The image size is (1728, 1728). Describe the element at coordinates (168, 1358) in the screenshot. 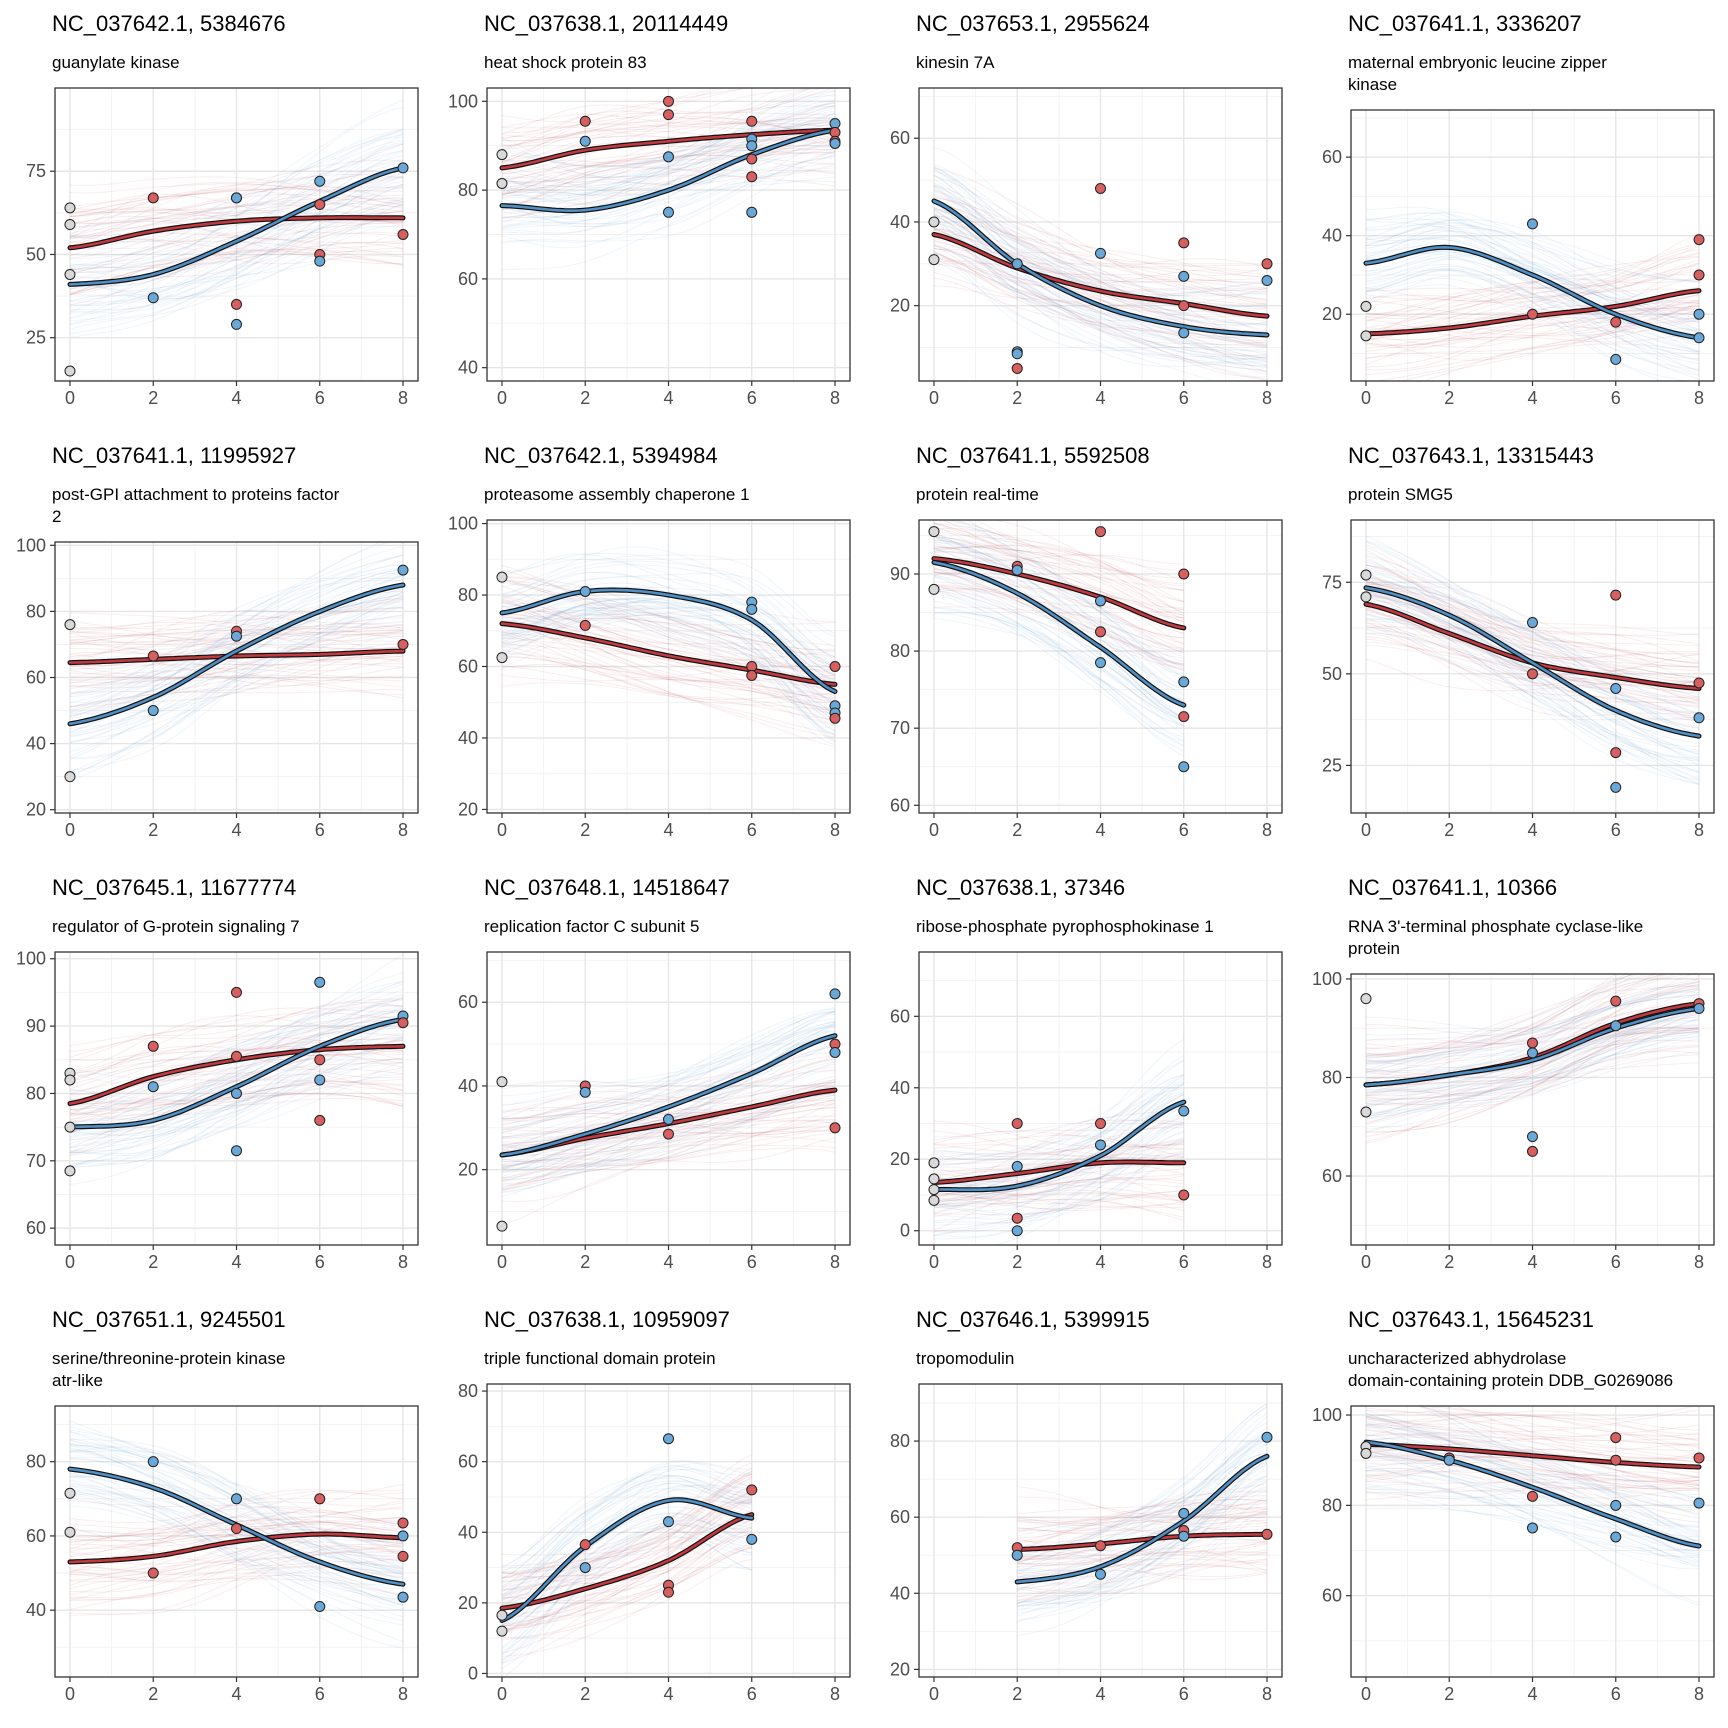

I see `panel-subtitle: serine/threonine-protein kinase` at that location.